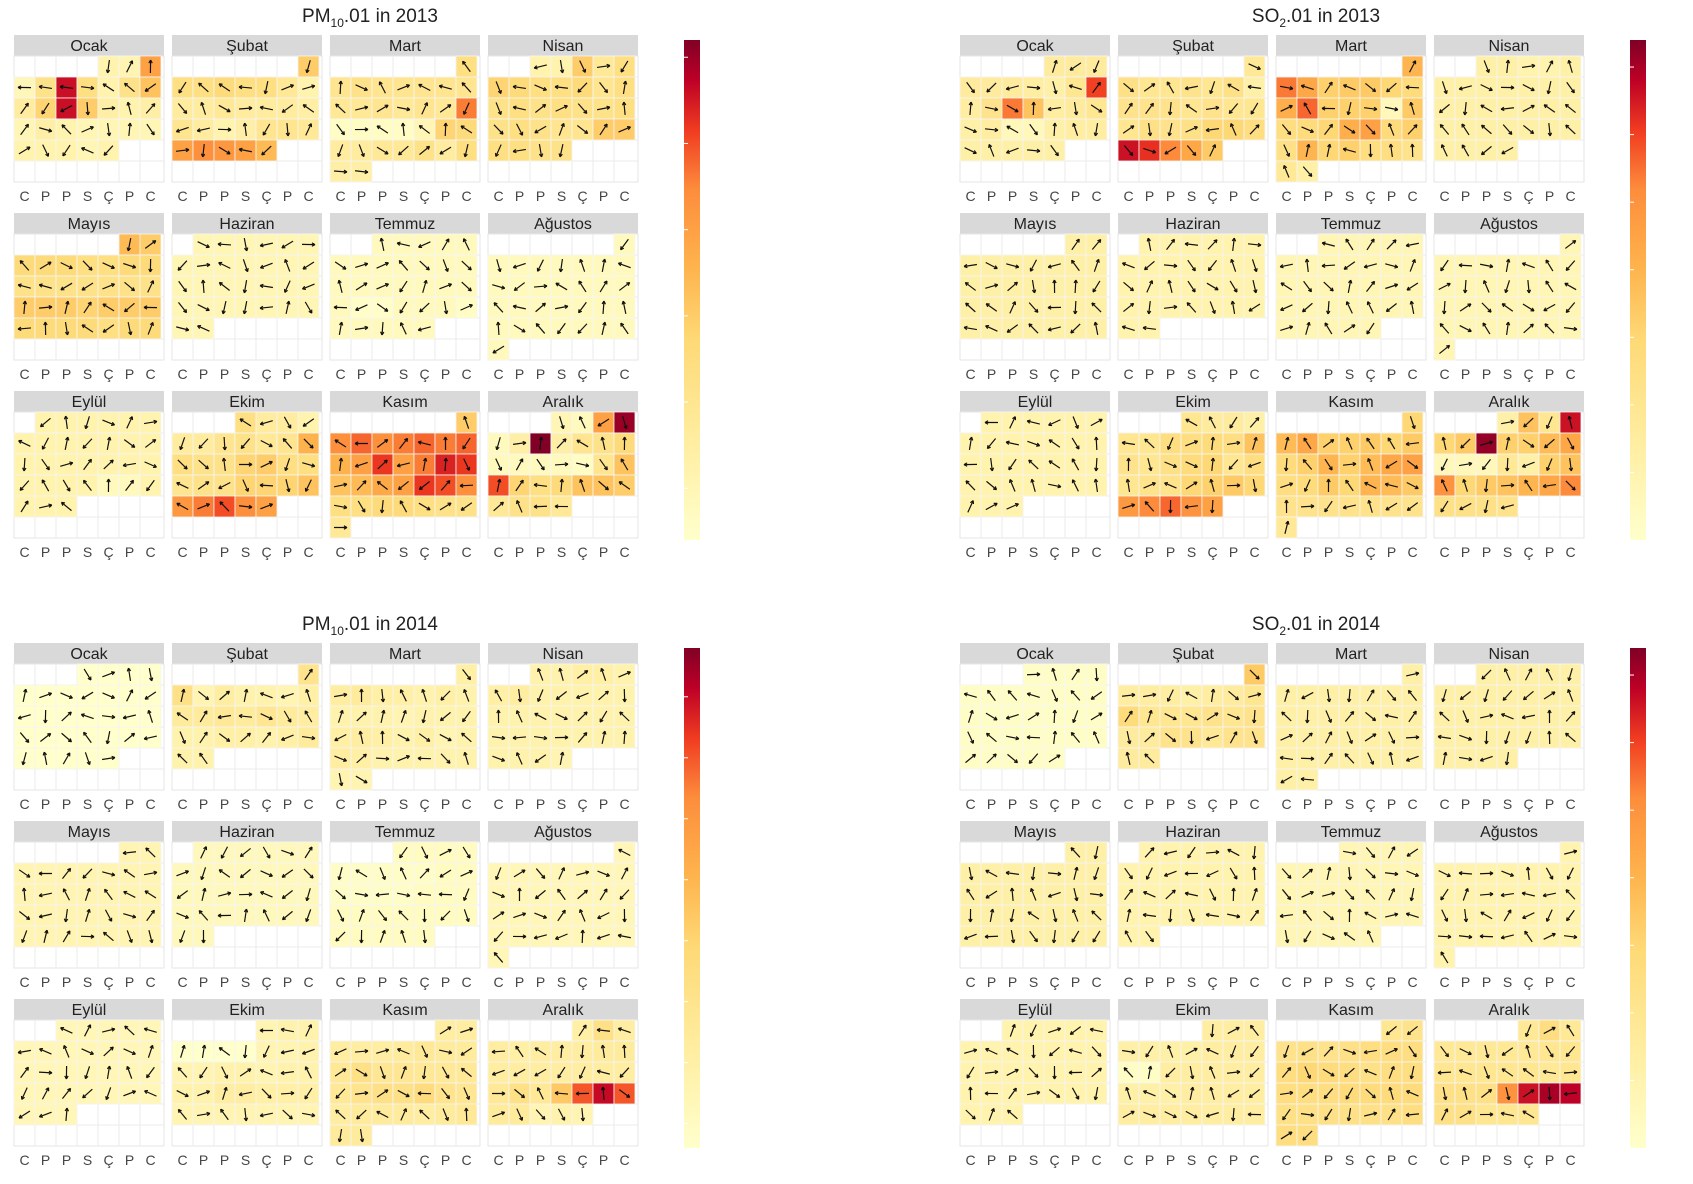 The width and height of the screenshot is (1693, 1184). I want to click on weekday-tick-label: S, so click(403, 1160).